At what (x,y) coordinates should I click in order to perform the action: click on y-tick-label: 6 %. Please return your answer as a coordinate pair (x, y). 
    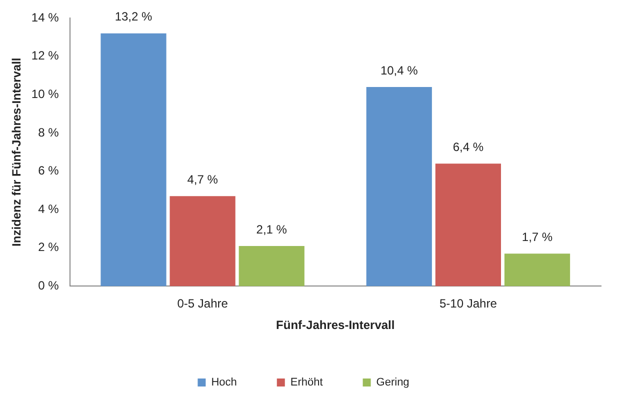
    Looking at the image, I should click on (49, 171).